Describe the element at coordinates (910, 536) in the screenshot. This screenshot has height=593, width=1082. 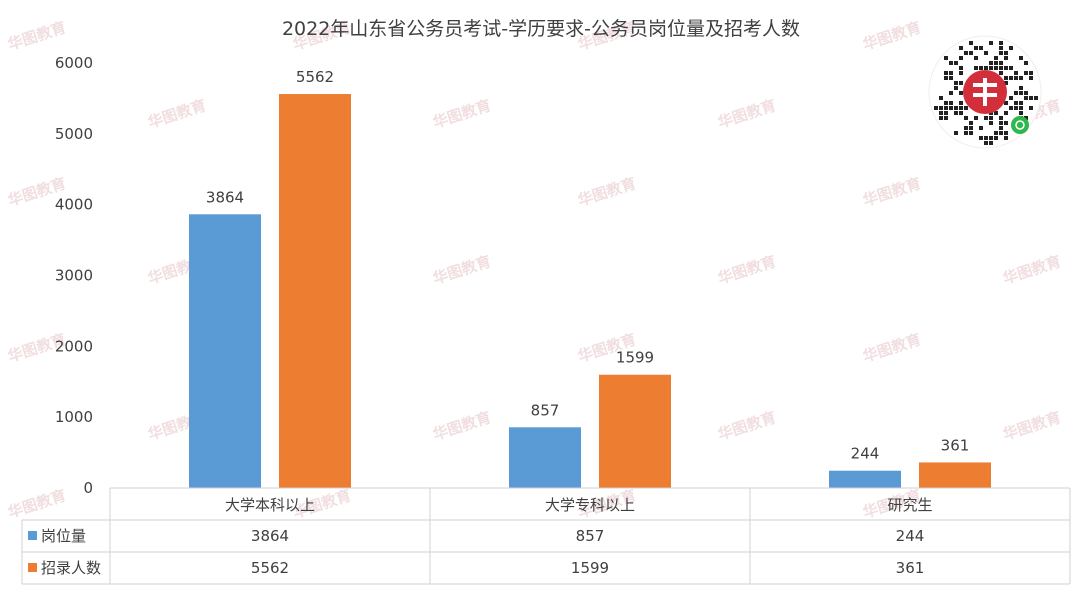
I see `table-cell: 244` at that location.